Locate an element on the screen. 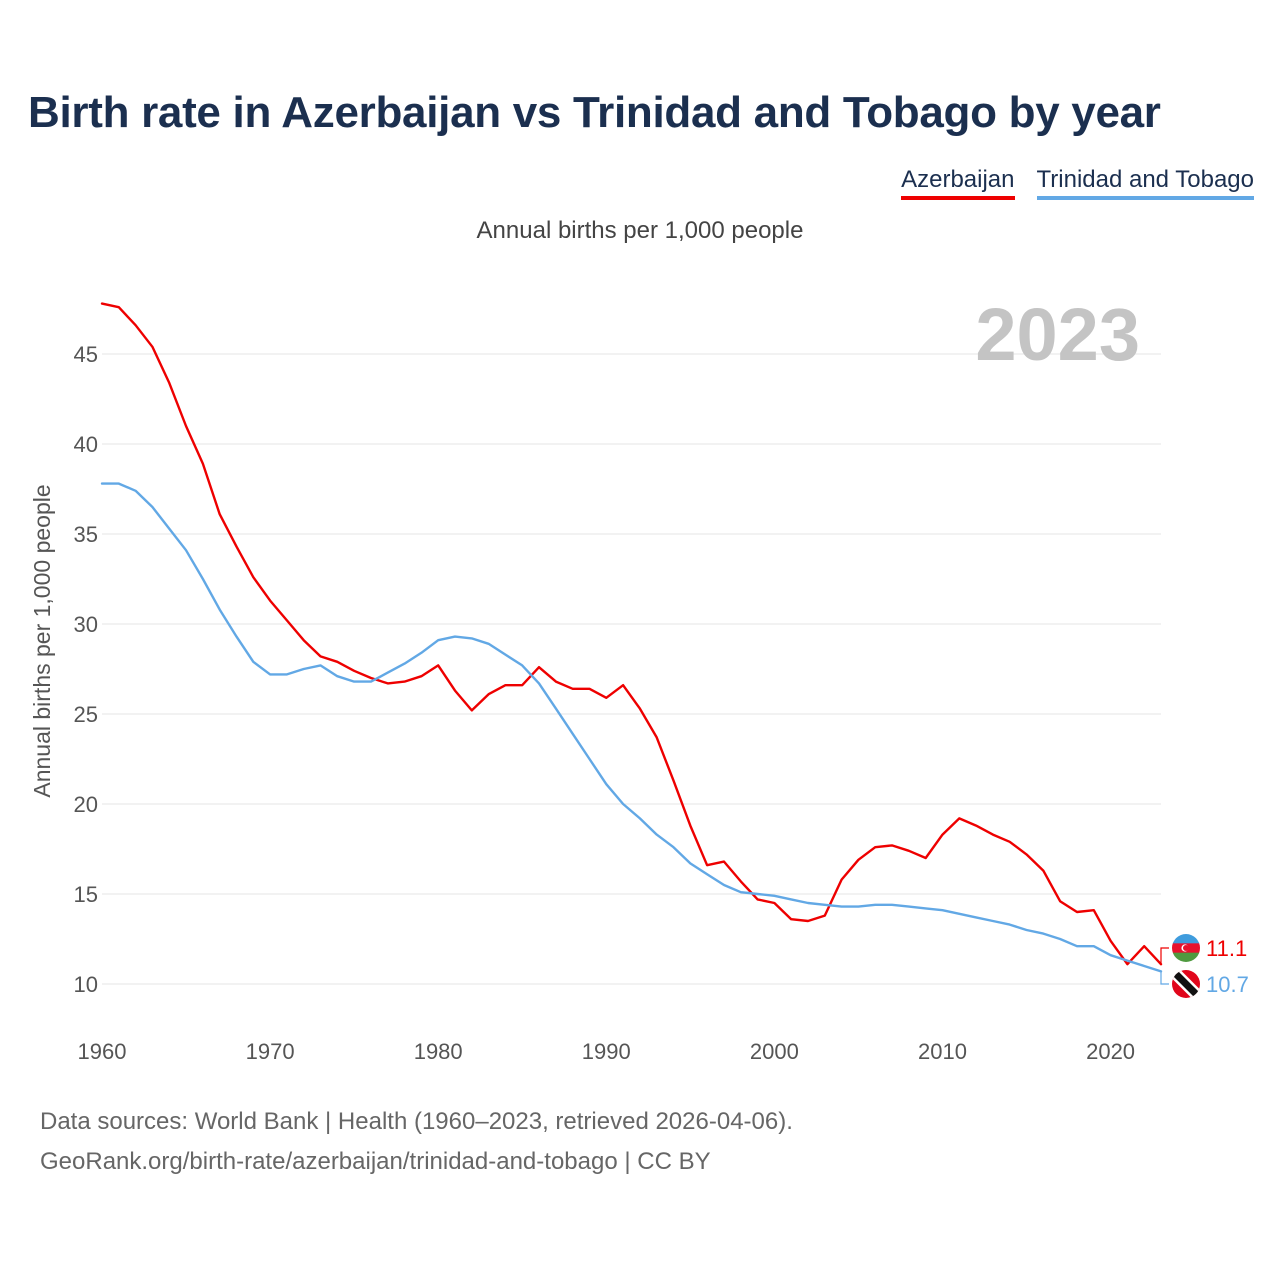 This screenshot has height=1280, width=1280. legend: Azerbaijan Trinidad and Tobago is located at coordinates (1077, 183).